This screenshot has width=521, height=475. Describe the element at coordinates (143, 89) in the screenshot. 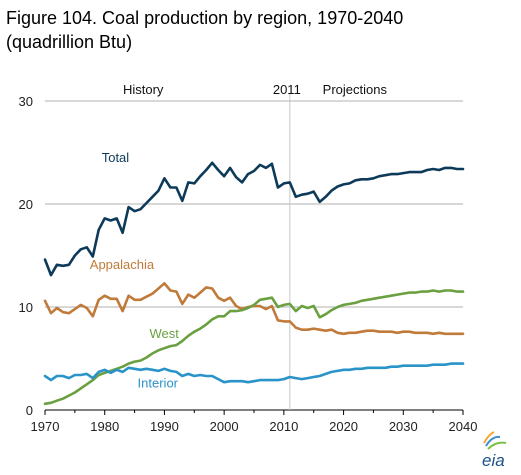

I see `history-label: History` at that location.